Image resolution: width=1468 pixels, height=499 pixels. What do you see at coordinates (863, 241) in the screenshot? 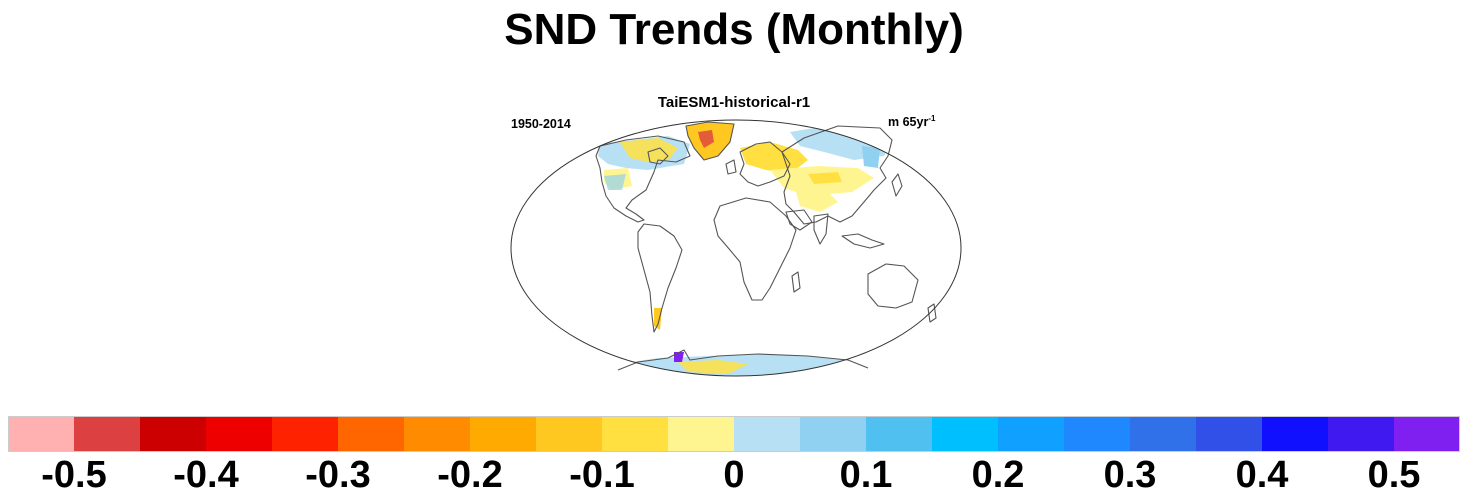
I see `indonesia-coast` at bounding box center [863, 241].